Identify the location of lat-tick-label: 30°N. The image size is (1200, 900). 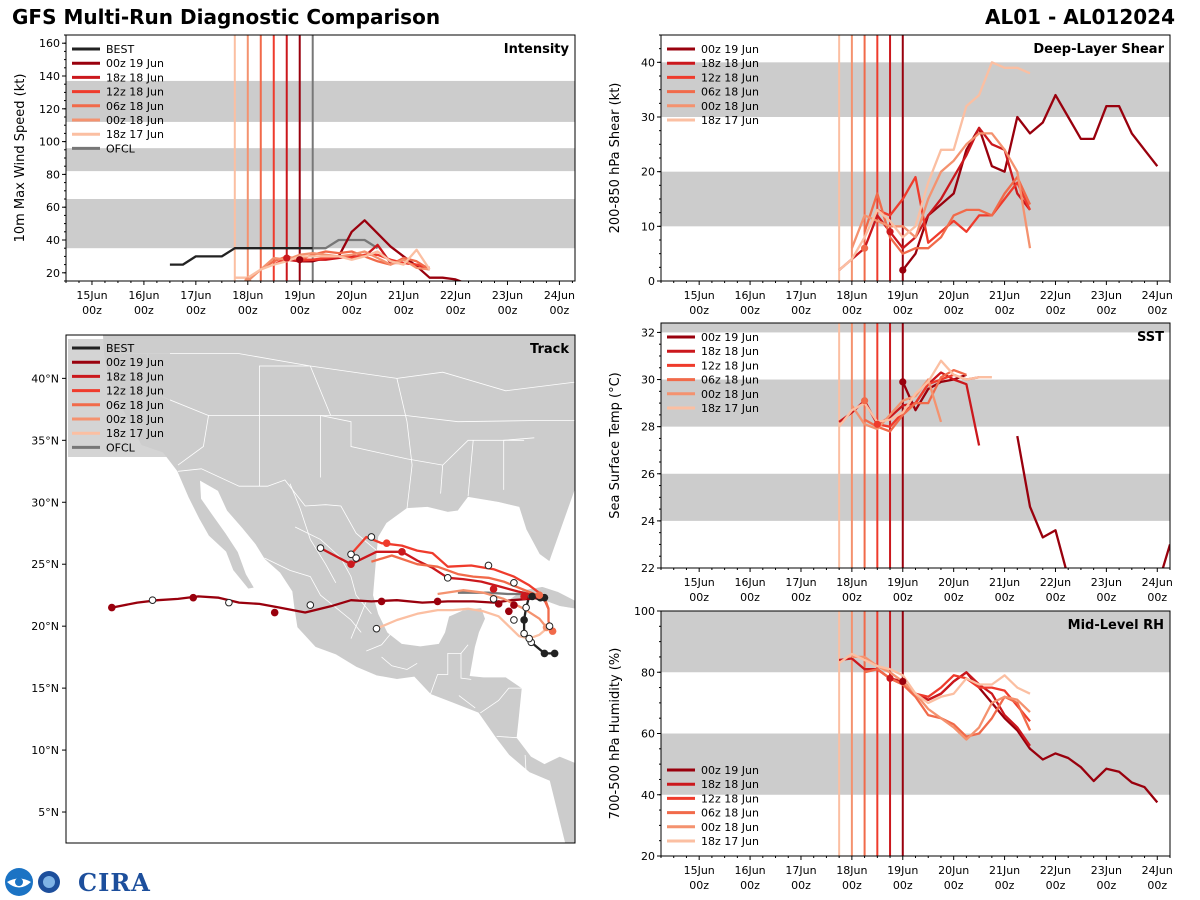
(45, 502).